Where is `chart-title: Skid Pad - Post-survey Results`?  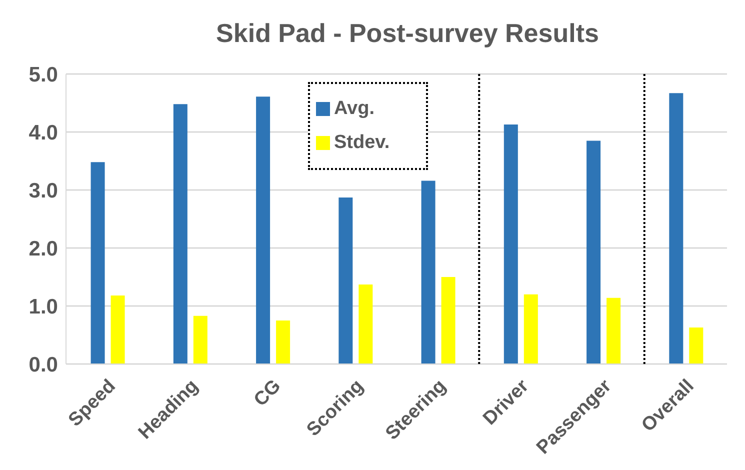
chart-title: Skid Pad - Post-survey Results is located at coordinates (407, 33).